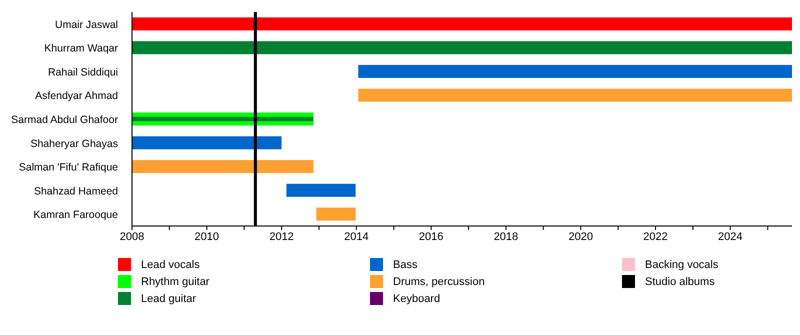 The height and width of the screenshot is (335, 800). Describe the element at coordinates (75, 215) in the screenshot. I see `y-tick-label: Kamran Farooque` at that location.